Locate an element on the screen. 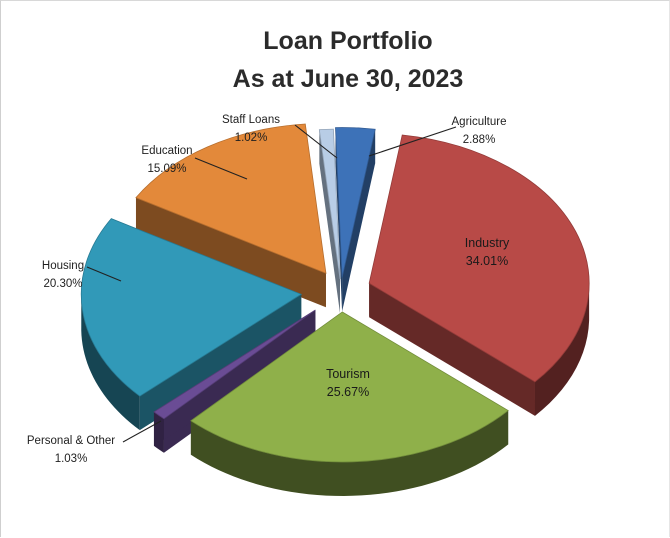  slice-label-value-personal-other: 1.03% is located at coordinates (71, 459).